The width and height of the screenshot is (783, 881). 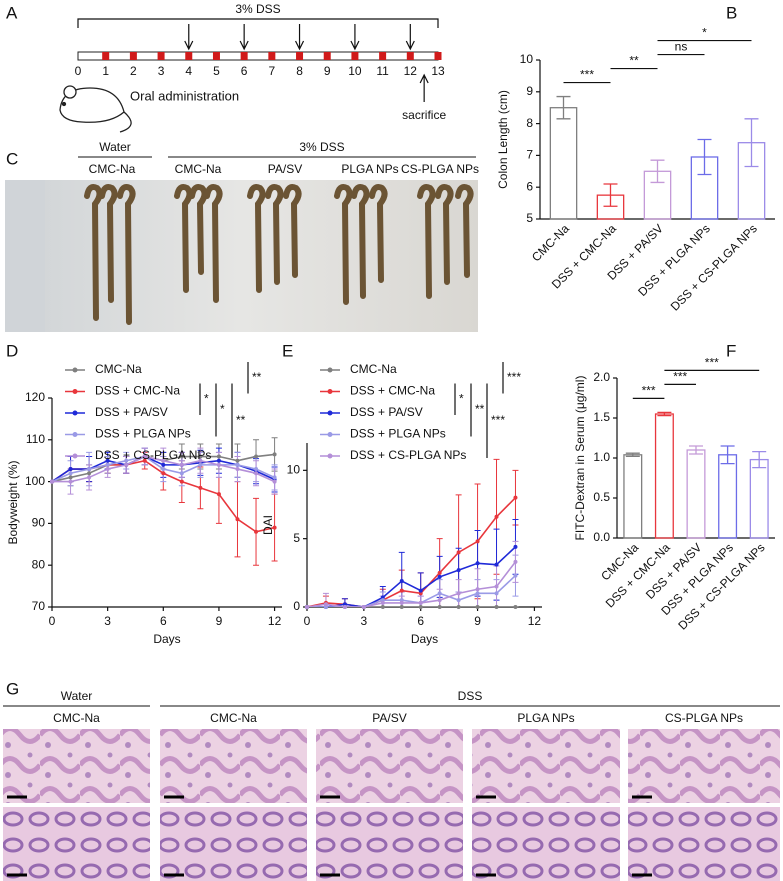 What do you see at coordinates (731, 350) in the screenshot?
I see `panel-label: F` at bounding box center [731, 350].